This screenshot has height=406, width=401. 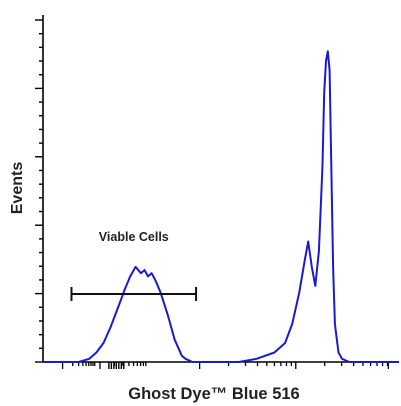 What do you see at coordinates (225, 365) in the screenshot?
I see `x-axis-ticks` at bounding box center [225, 365].